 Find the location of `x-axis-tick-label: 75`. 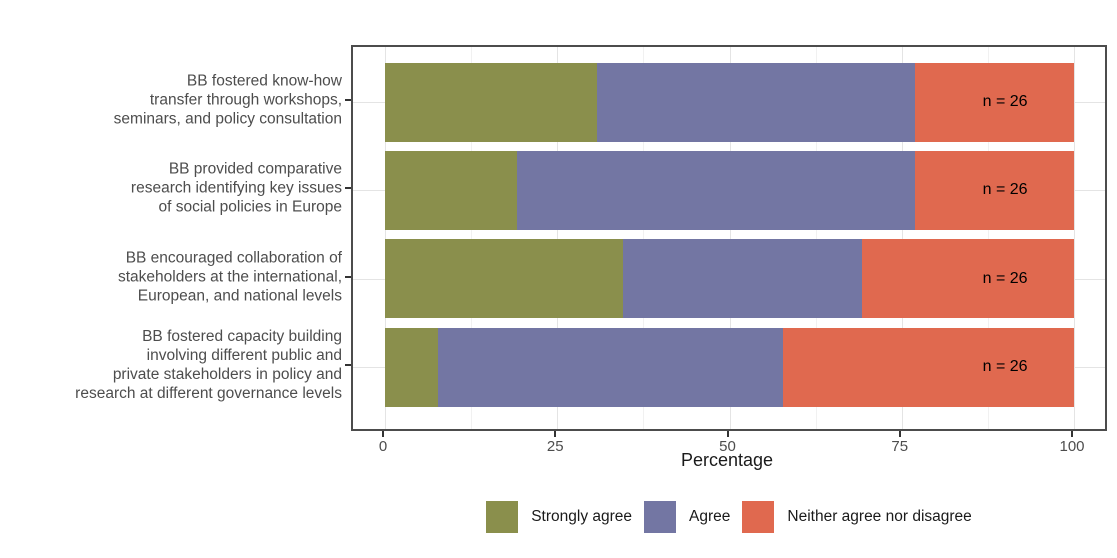

x-axis-tick-label: 75 is located at coordinates (900, 446).